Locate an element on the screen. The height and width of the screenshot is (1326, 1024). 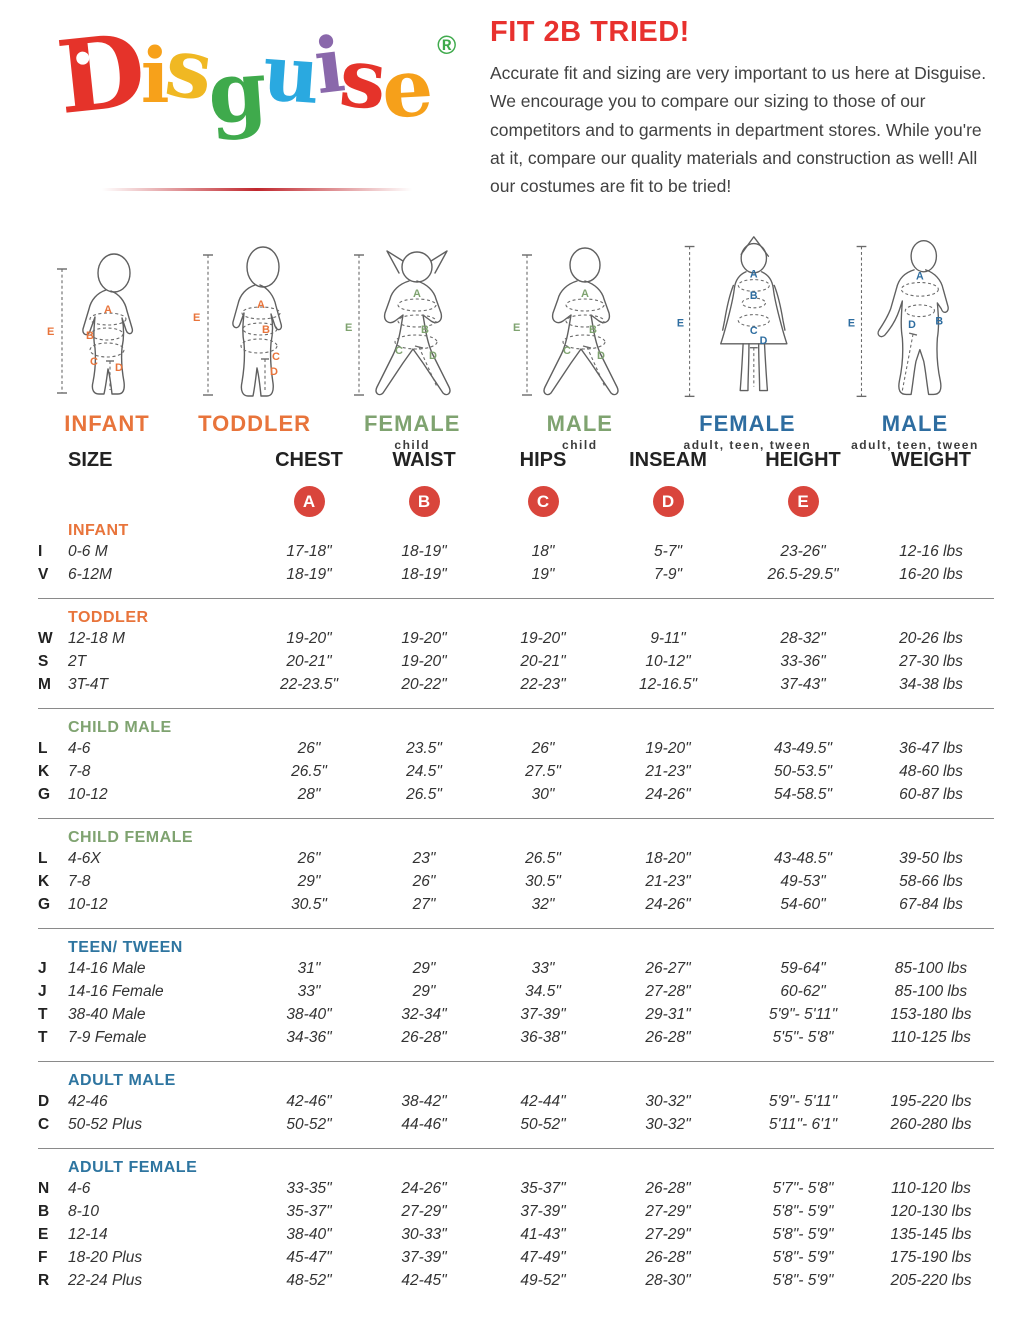
row-chest: 42-46" is located at coordinates (309, 1101).